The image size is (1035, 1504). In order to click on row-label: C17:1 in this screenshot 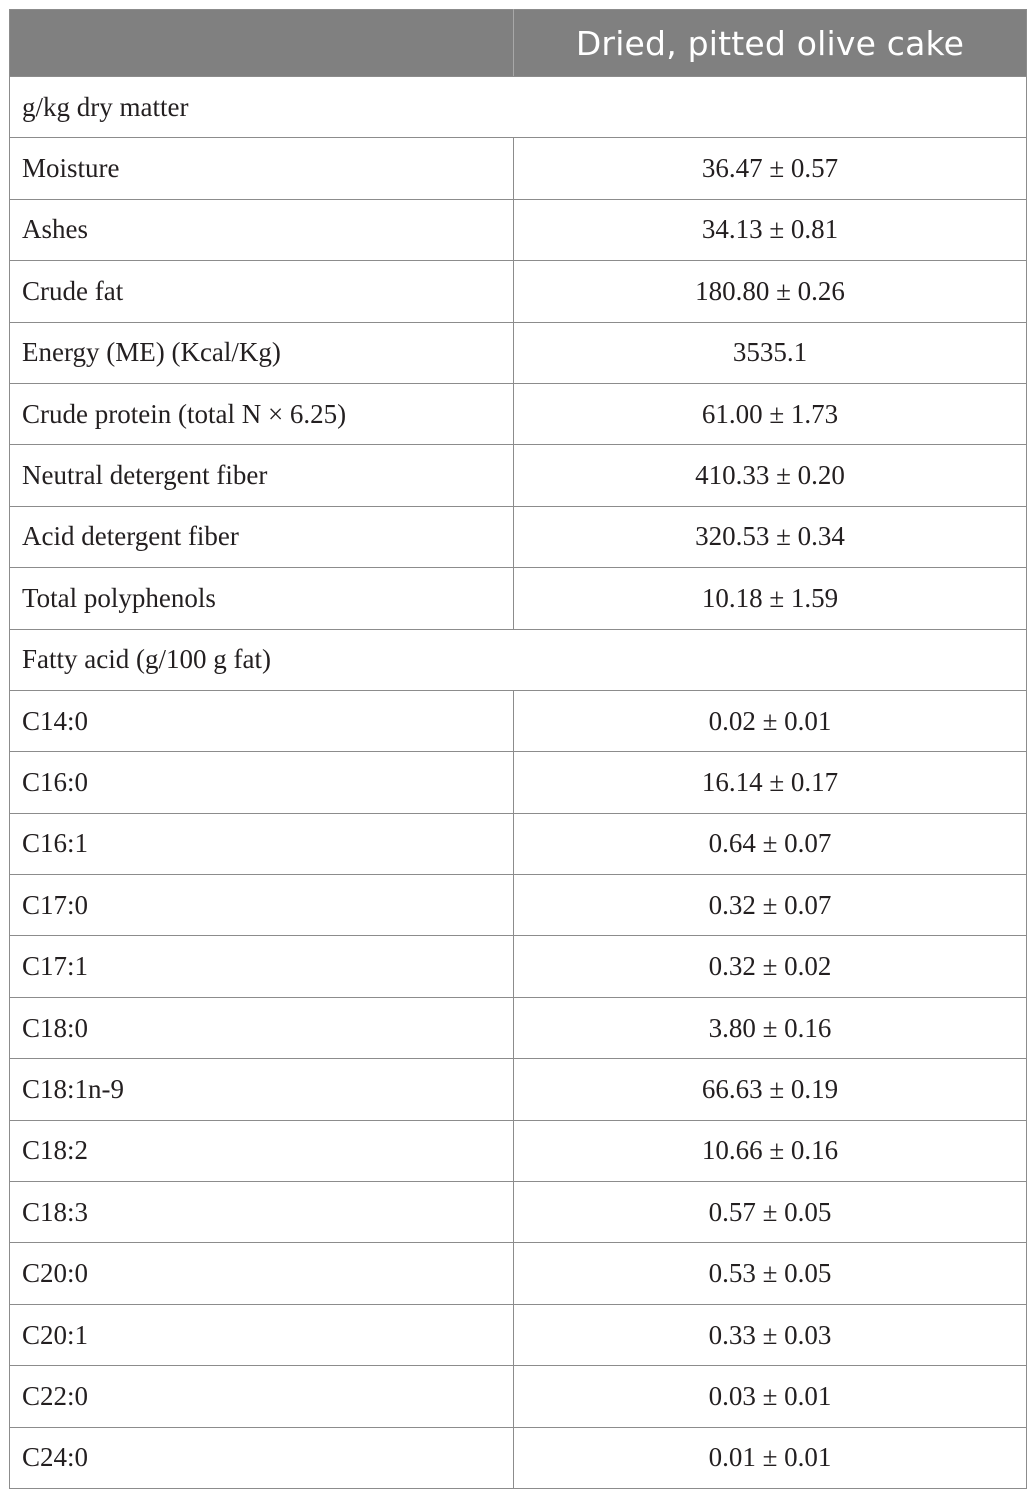, I will do `click(261, 966)`.